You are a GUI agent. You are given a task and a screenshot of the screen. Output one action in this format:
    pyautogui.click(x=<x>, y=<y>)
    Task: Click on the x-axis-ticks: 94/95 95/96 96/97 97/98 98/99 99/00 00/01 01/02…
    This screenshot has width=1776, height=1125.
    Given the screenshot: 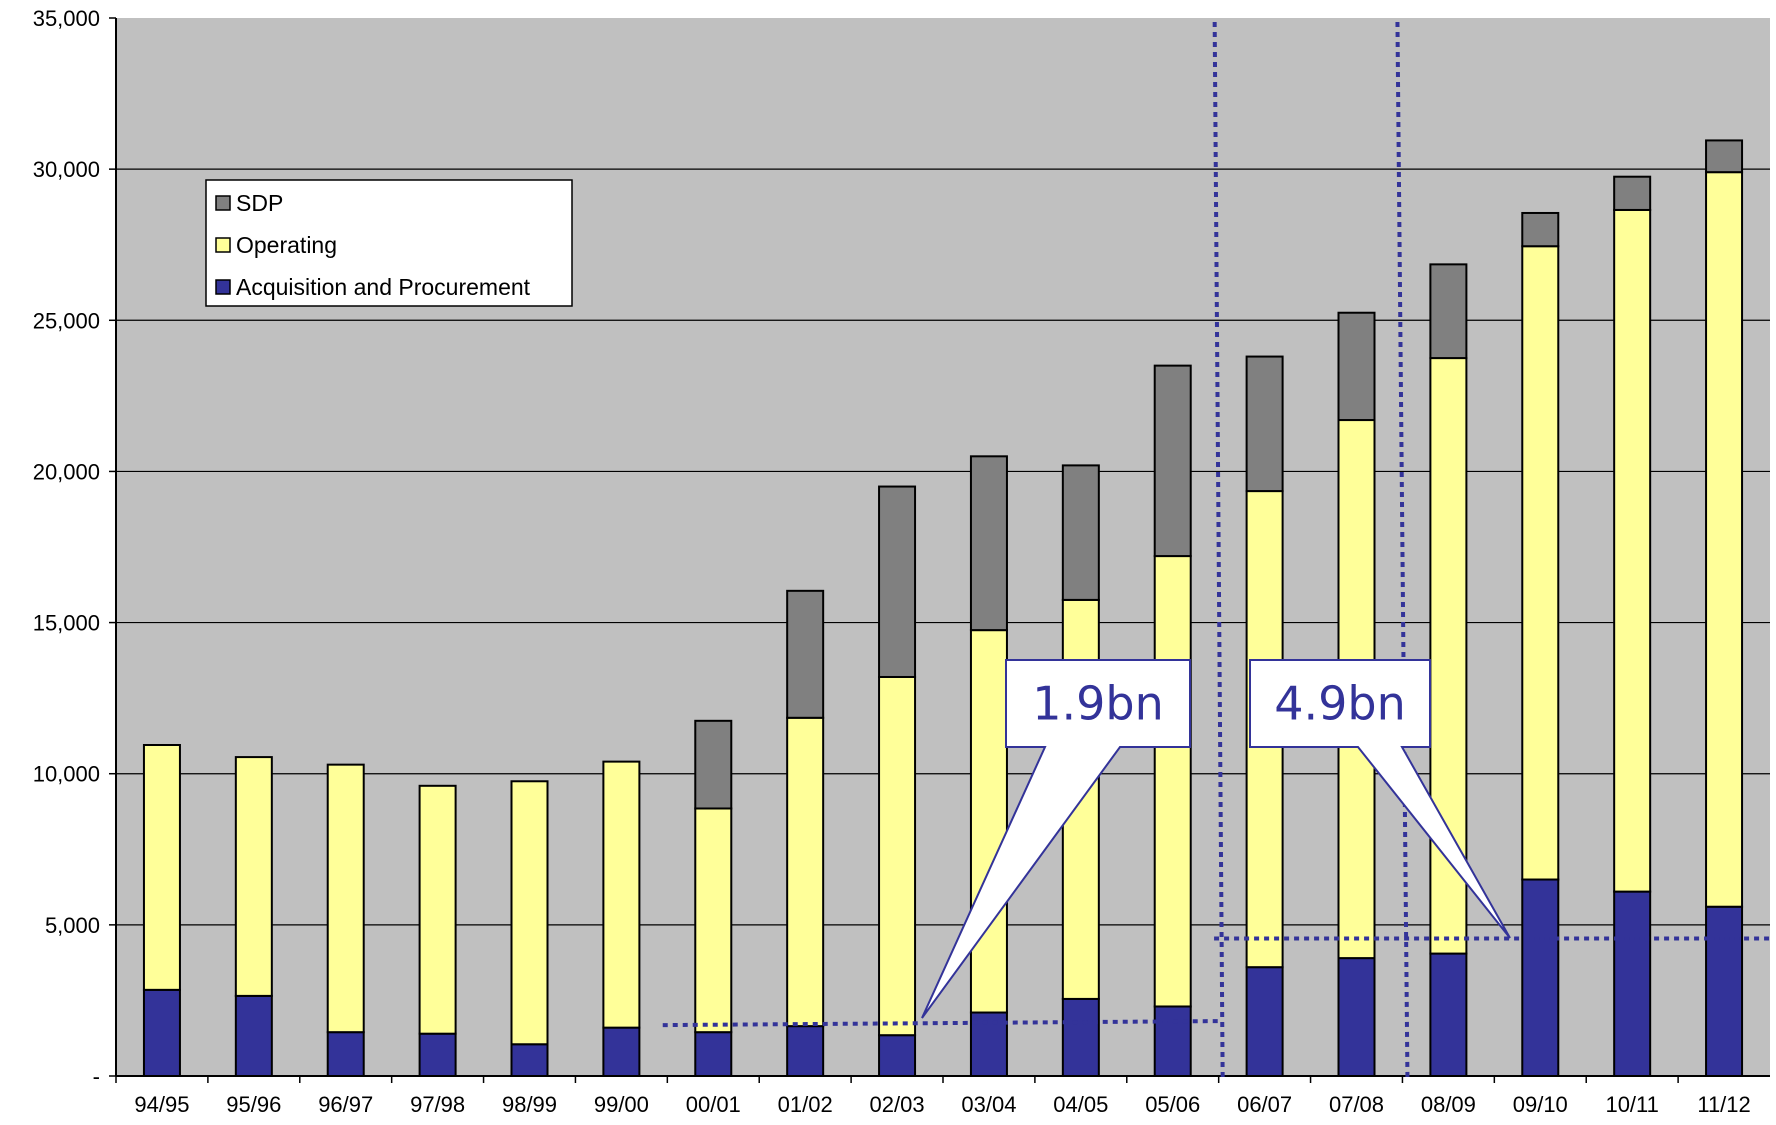 What is the action you would take?
    pyautogui.click(x=933, y=1096)
    